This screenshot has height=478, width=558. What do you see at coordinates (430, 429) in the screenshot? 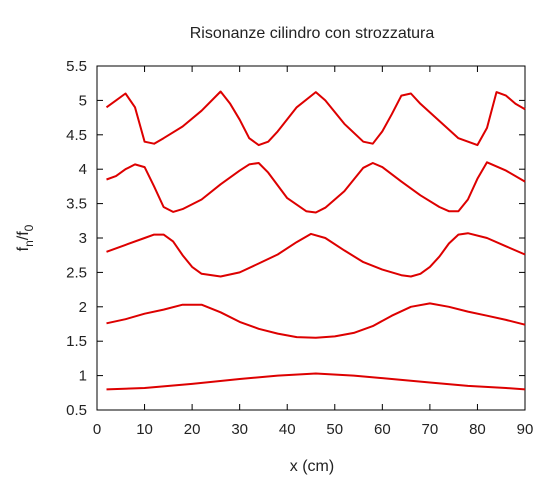
I see `x-tick-label: 70` at bounding box center [430, 429].